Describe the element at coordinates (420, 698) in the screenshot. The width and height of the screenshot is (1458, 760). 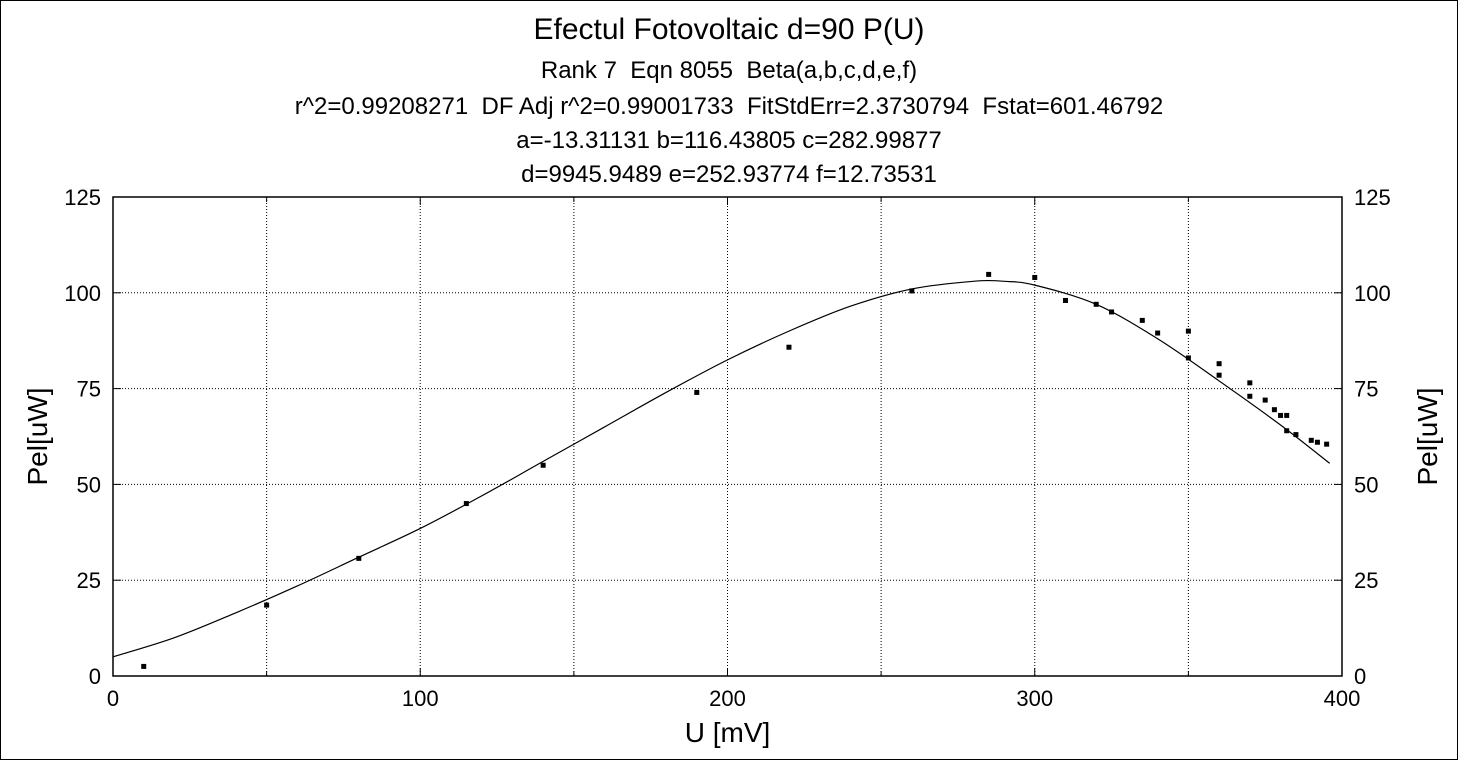
I see `x-tick-label: 100` at that location.